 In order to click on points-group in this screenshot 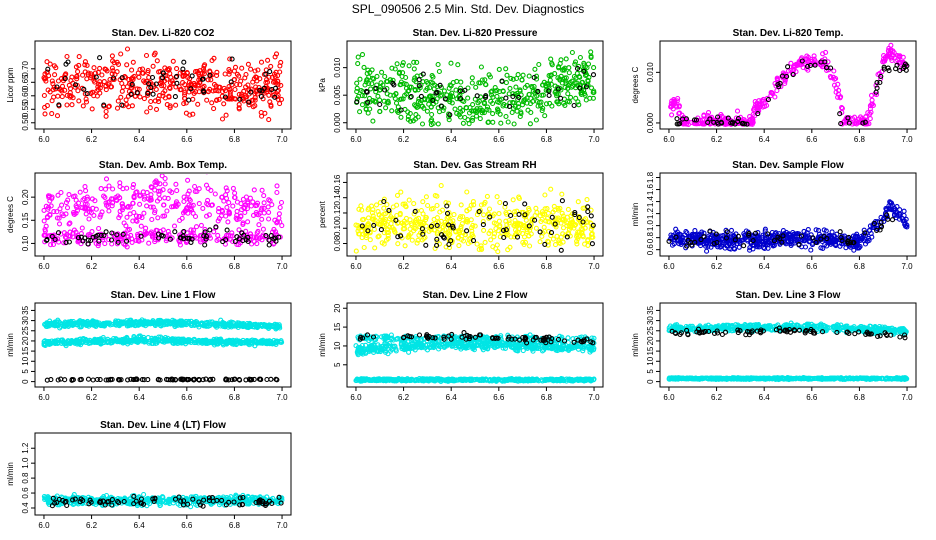, I will do `click(163, 84)`.